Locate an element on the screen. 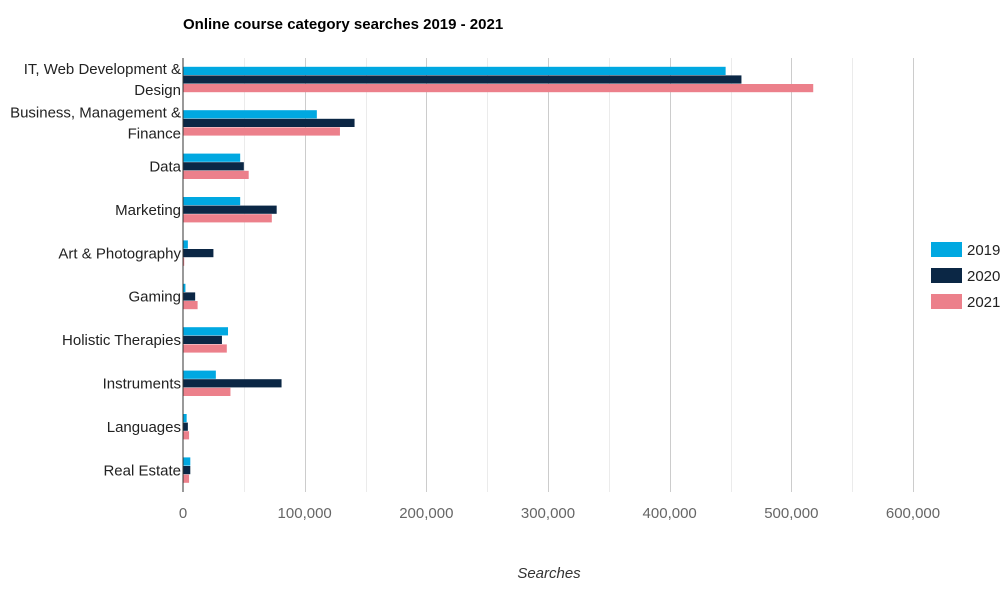  x-tick-label: 100,000 is located at coordinates (305, 513).